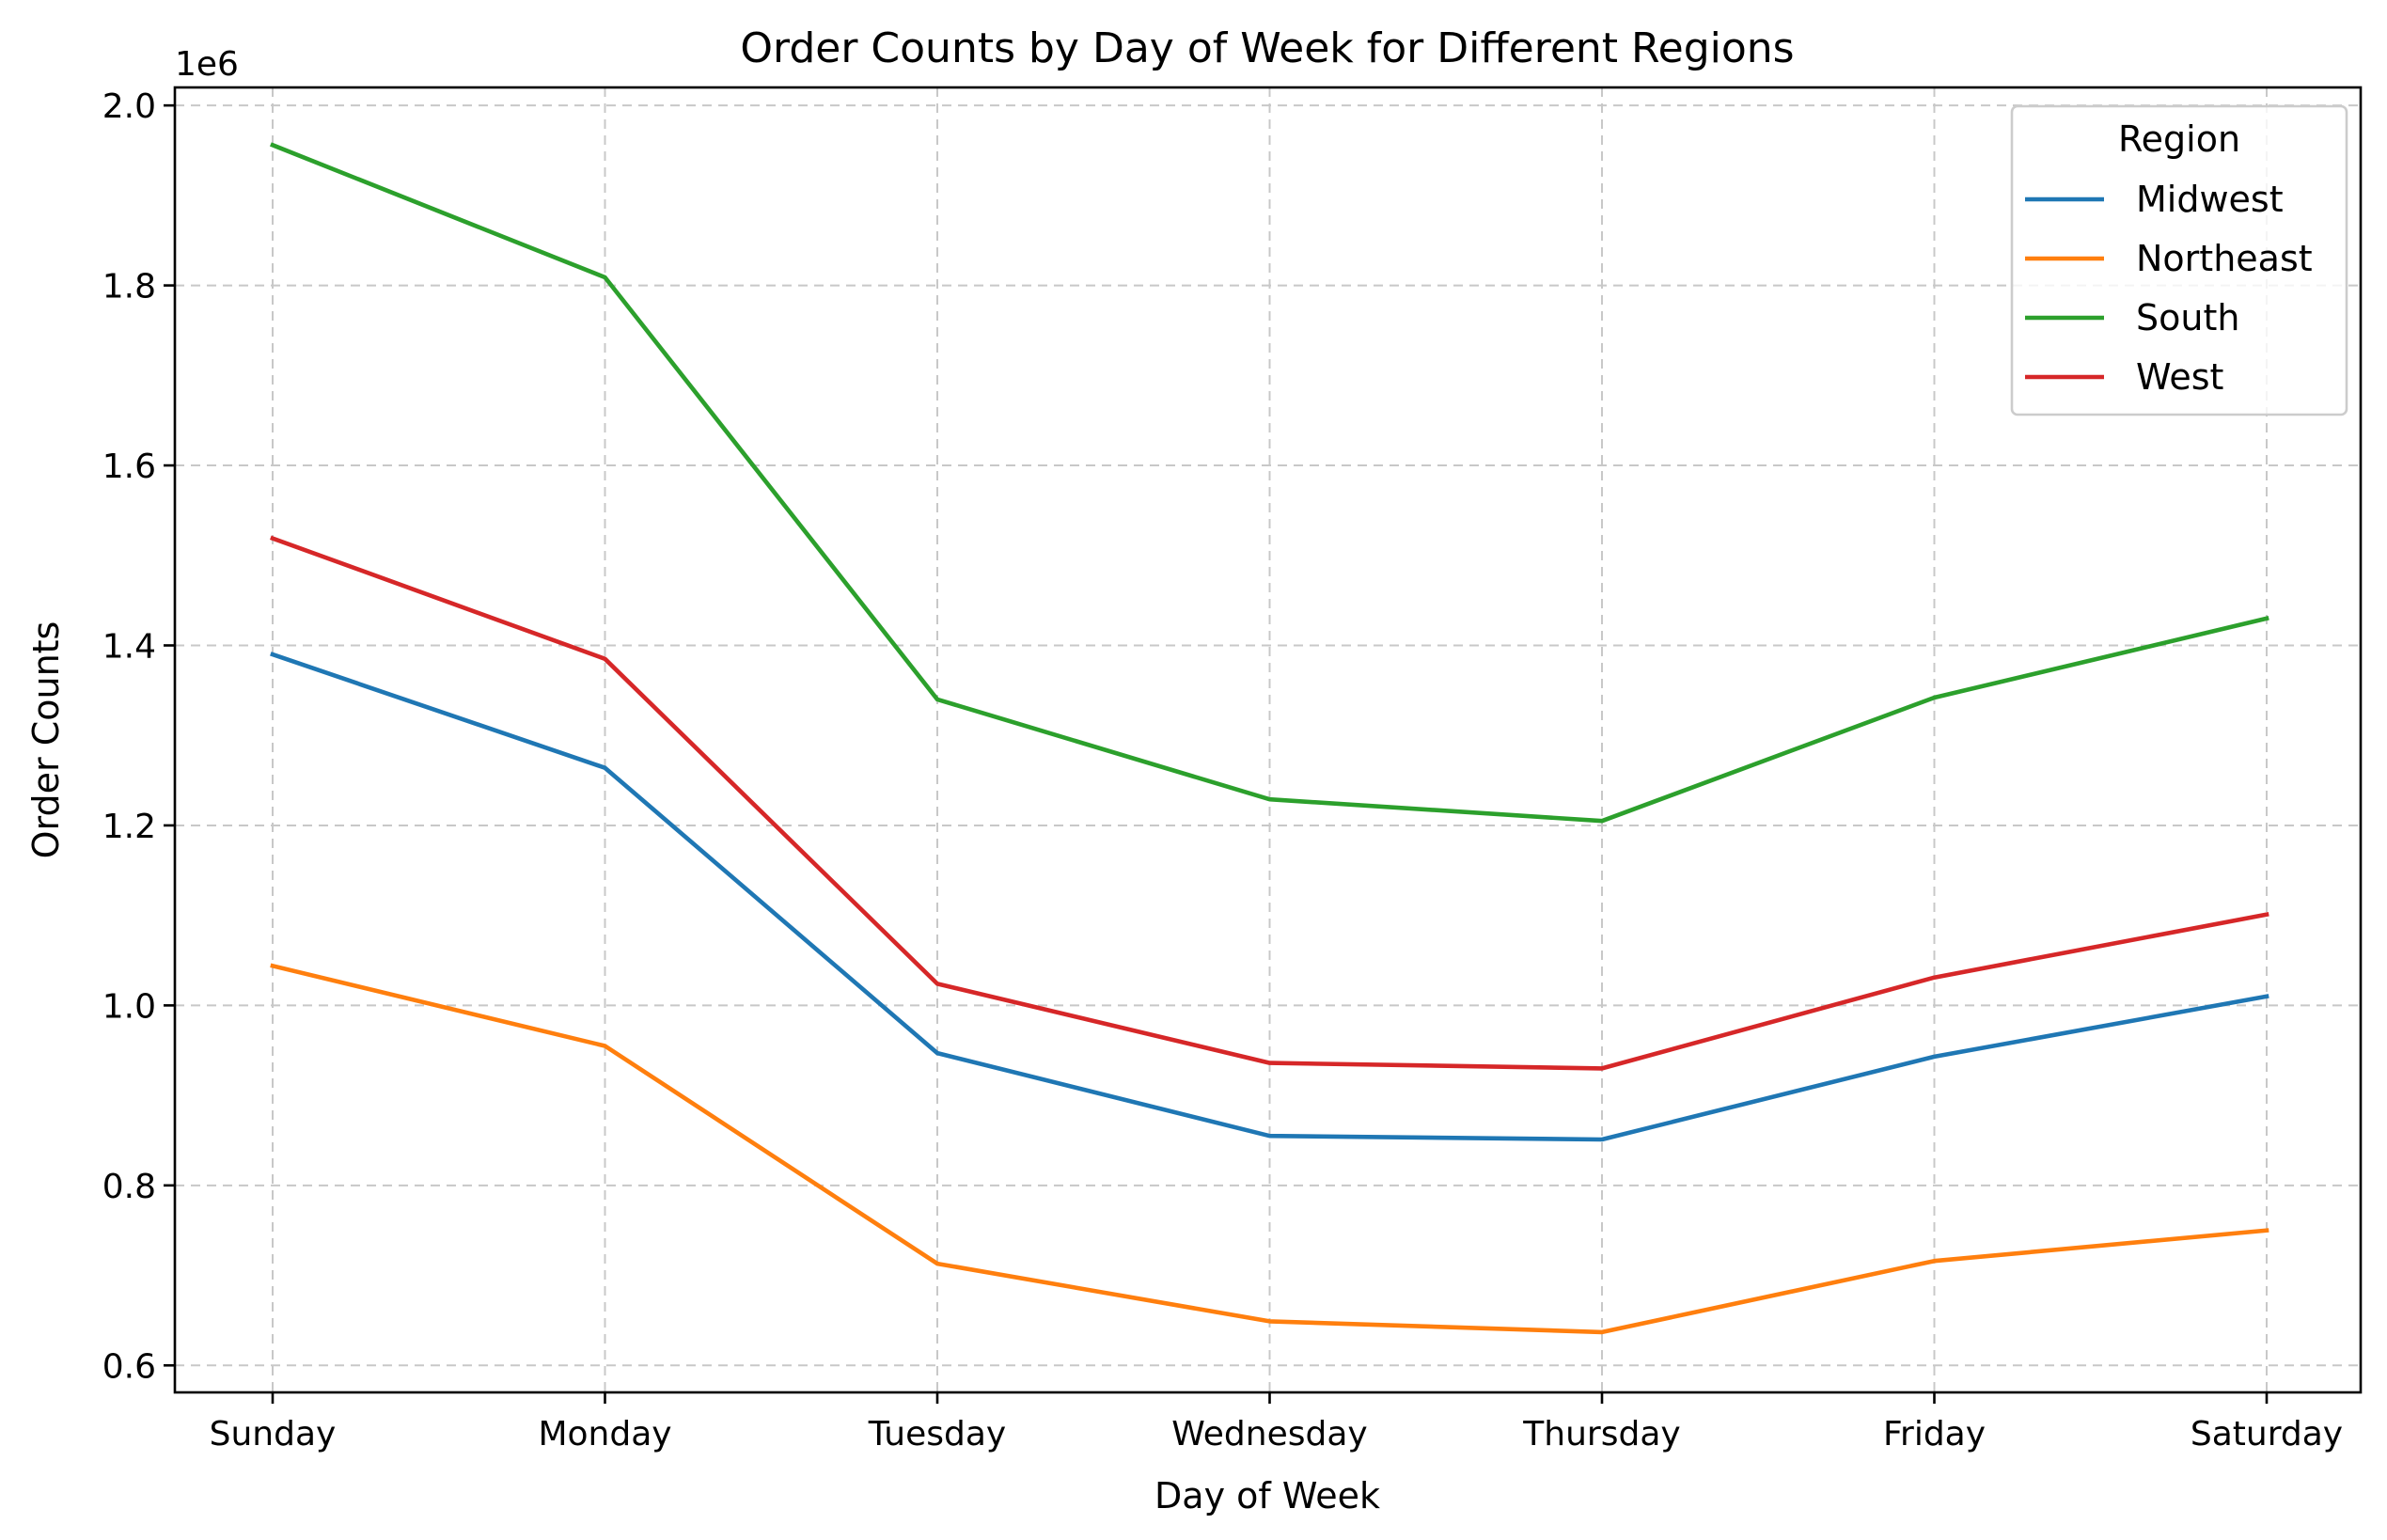 The height and width of the screenshot is (1540, 2387). I want to click on y-axis-offset-label: 1e6, so click(207, 64).